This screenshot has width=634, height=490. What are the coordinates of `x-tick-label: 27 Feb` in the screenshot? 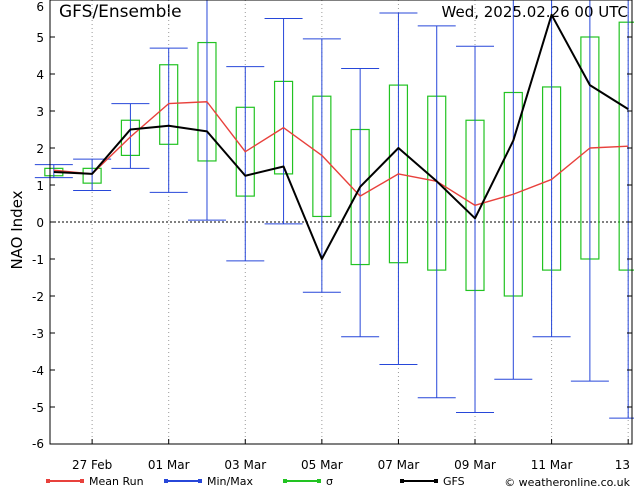 It's located at (92, 465).